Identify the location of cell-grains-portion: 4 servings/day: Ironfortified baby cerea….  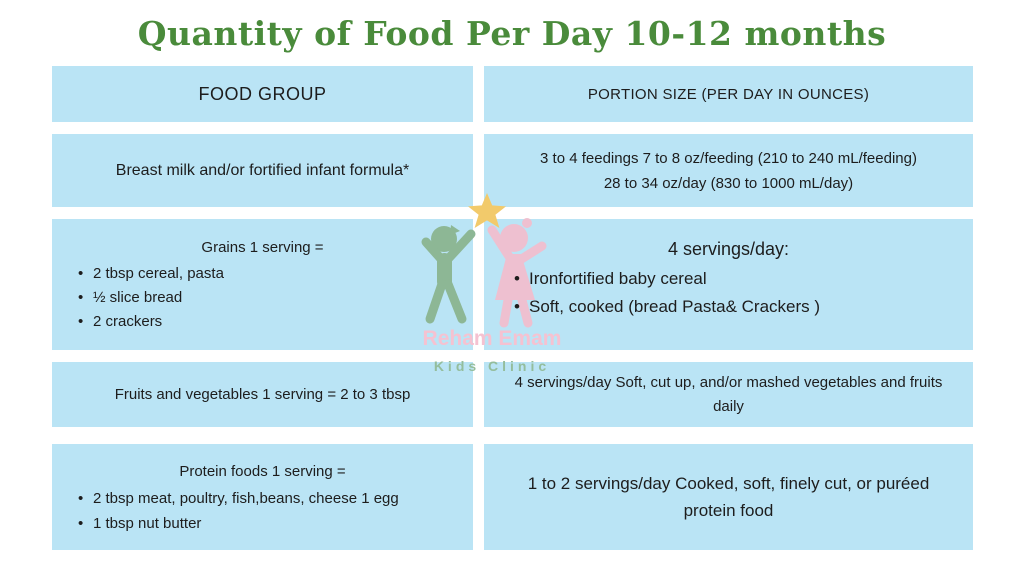
(728, 284).